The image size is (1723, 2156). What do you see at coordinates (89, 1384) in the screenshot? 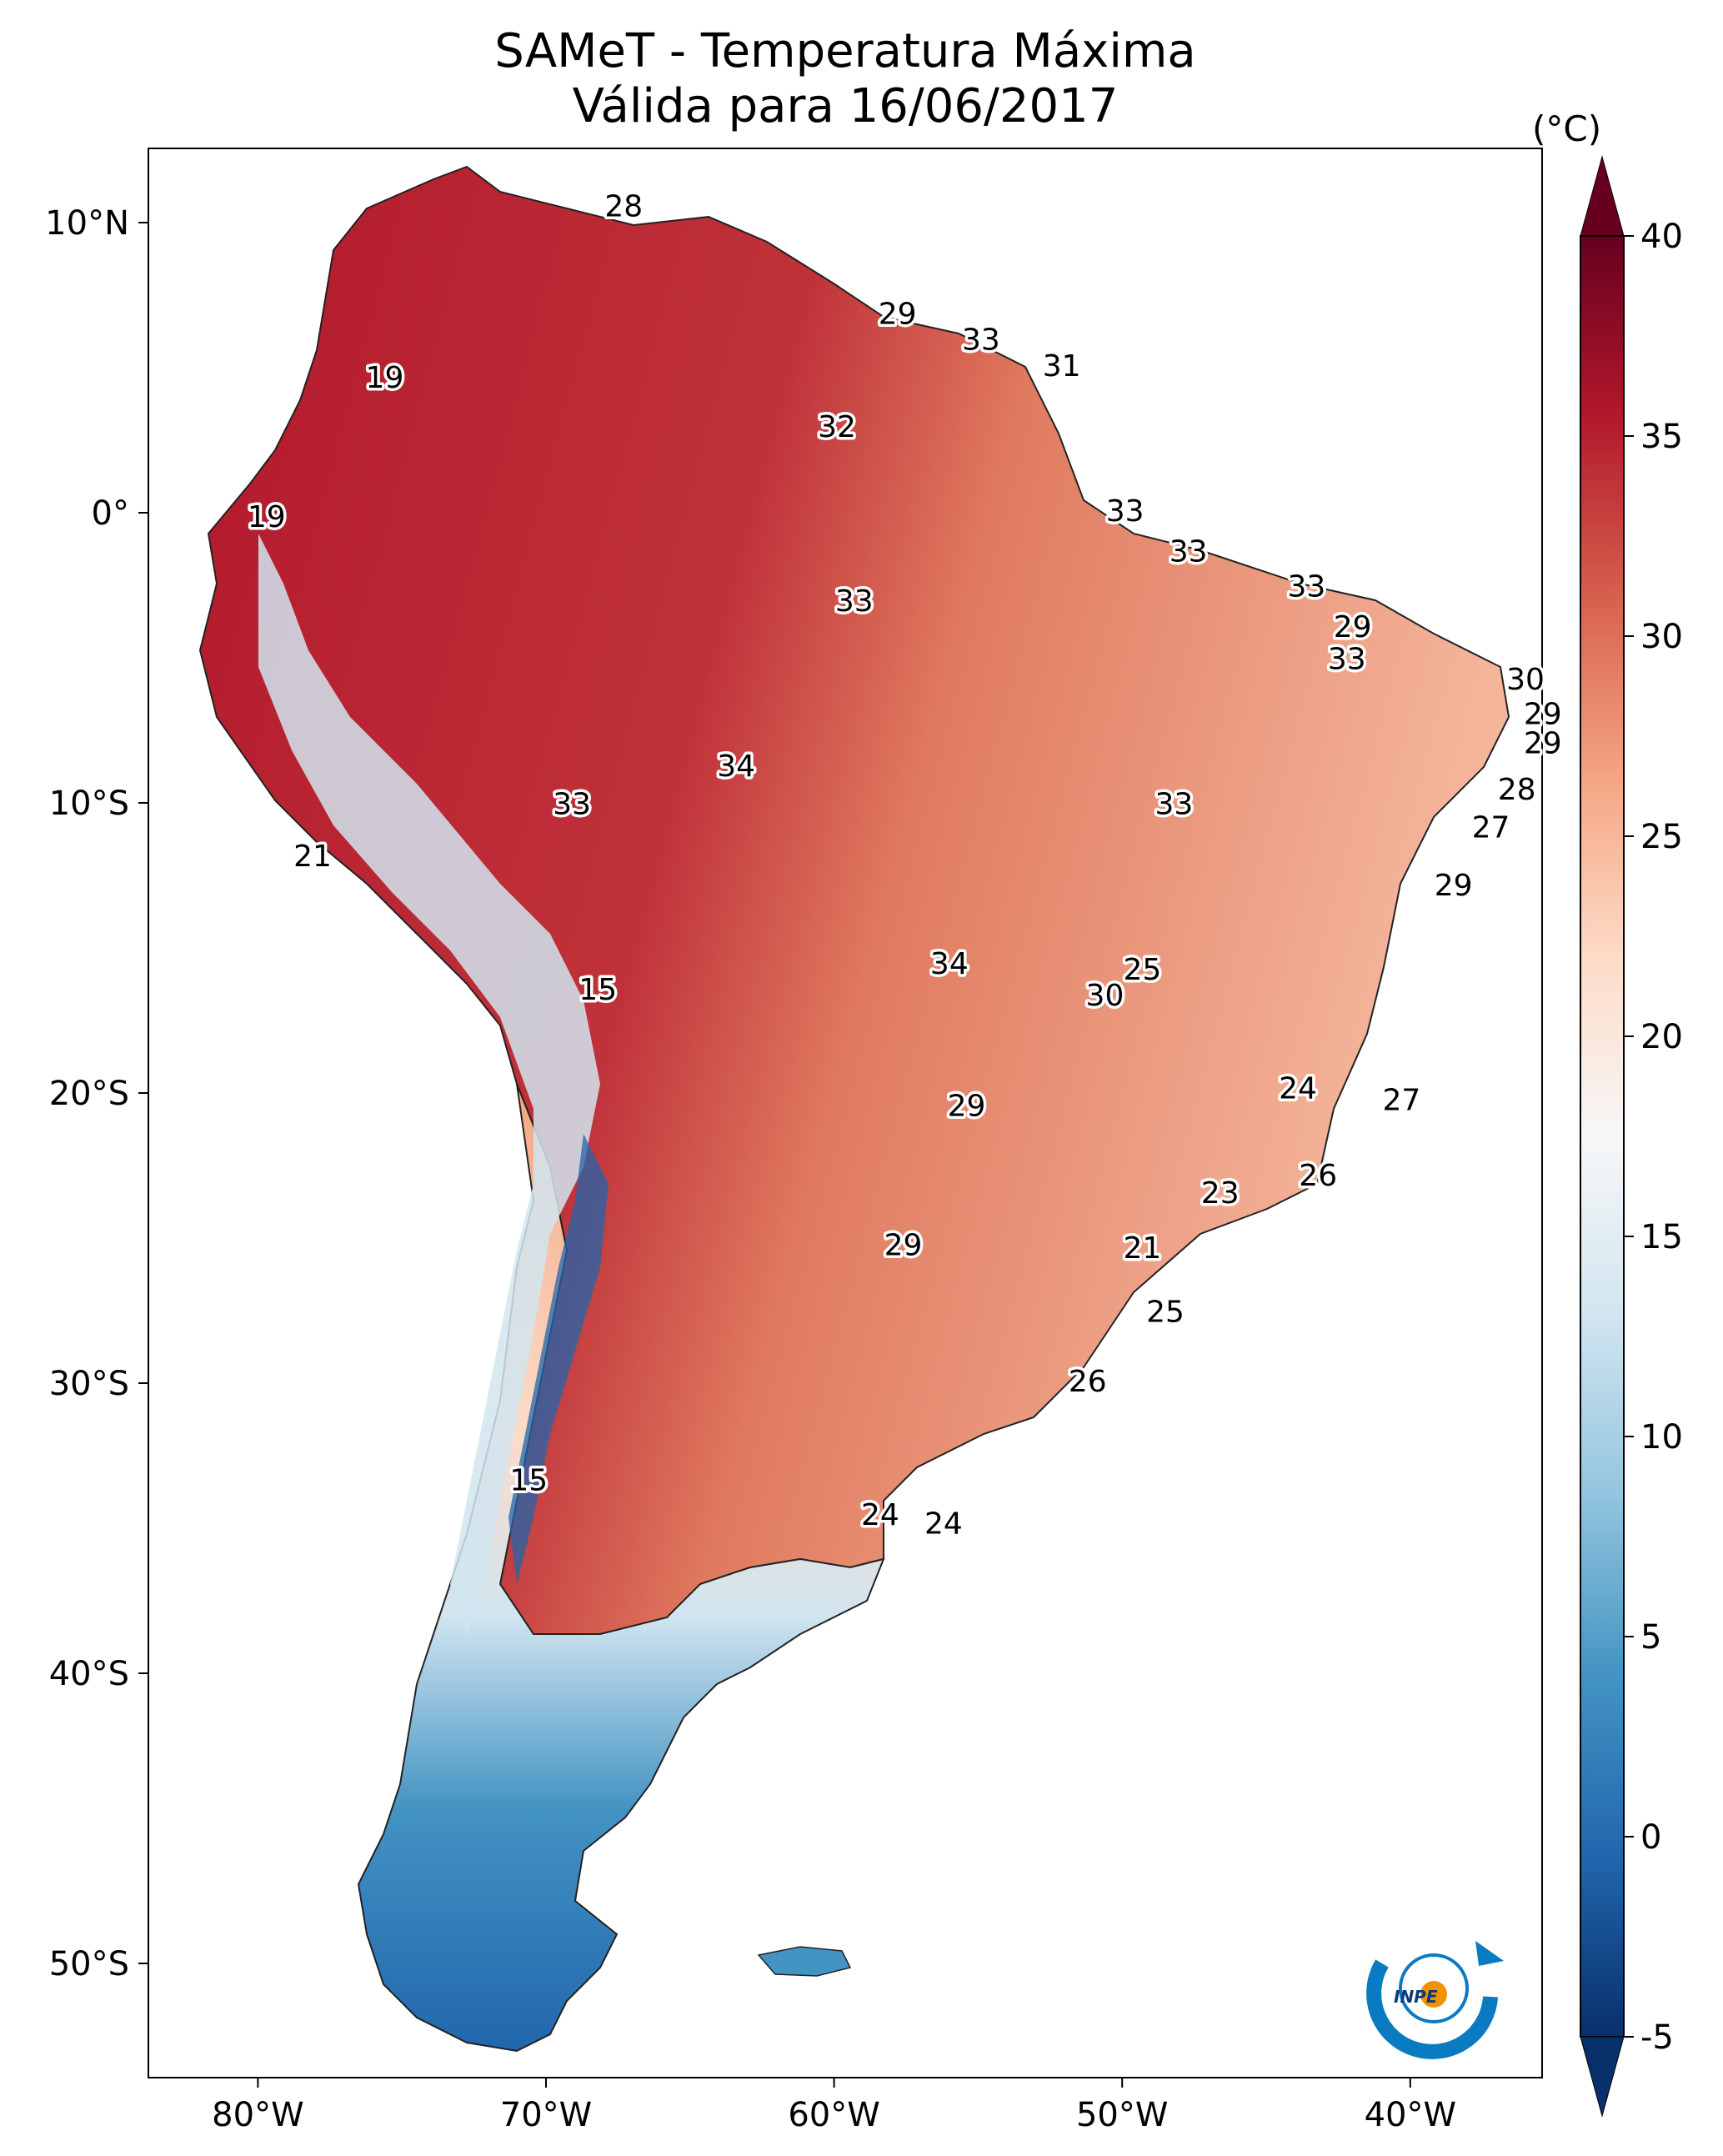
I see `y-tick-label: 30°S` at bounding box center [89, 1384].